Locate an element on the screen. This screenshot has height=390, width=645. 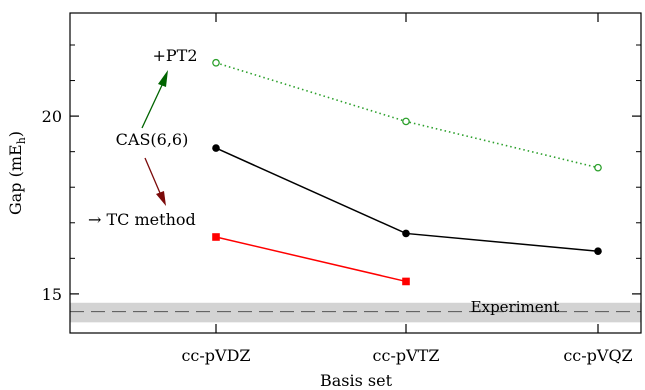
experiment-label: Experiment is located at coordinates (515, 307).